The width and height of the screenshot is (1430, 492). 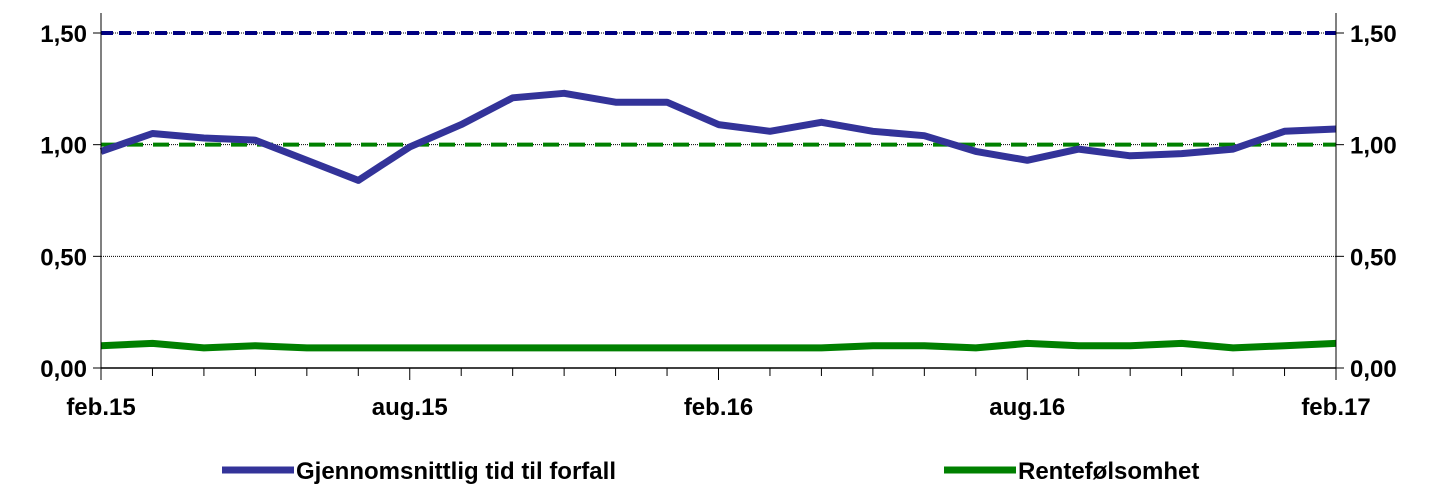 What do you see at coordinates (718, 345) in the screenshot?
I see `series-line` at bounding box center [718, 345].